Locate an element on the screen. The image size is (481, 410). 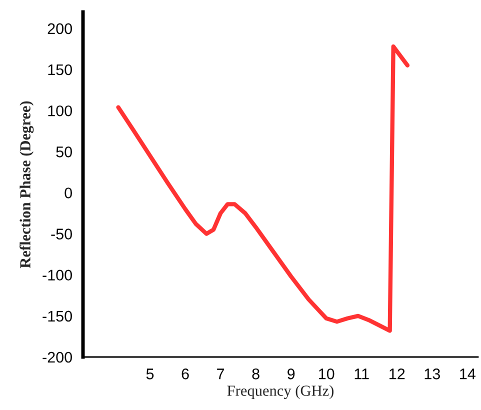
y-tick-label: -150 is located at coordinates (57, 316).